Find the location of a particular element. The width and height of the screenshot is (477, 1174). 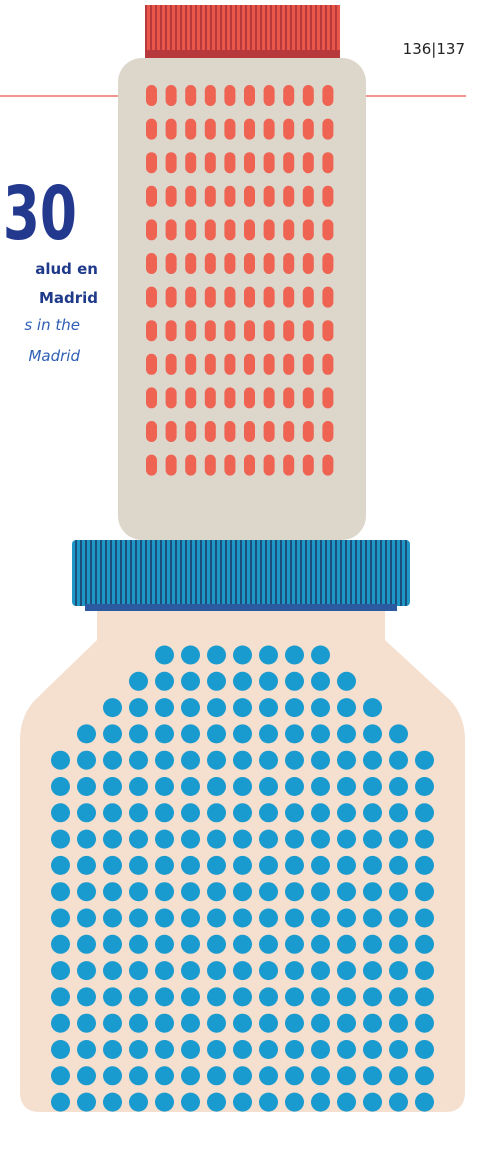

caption-en: Madrid is located at coordinates (54, 356).